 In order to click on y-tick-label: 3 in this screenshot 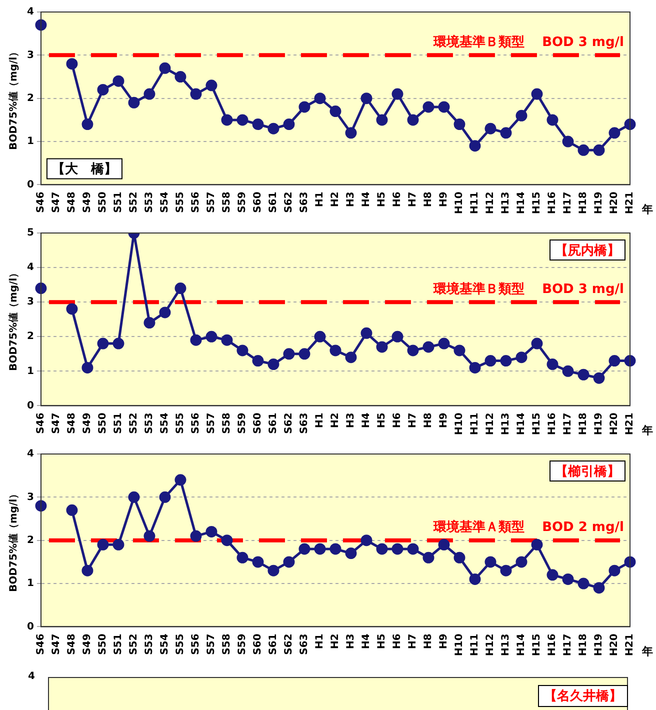, I will do `click(30, 55)`.